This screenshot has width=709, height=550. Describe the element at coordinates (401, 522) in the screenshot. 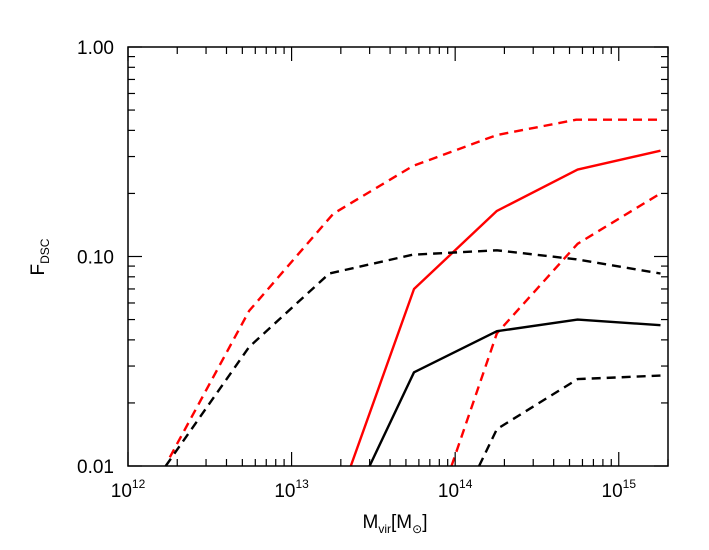

I see `x-axis-label-unit-open: [M` at that location.